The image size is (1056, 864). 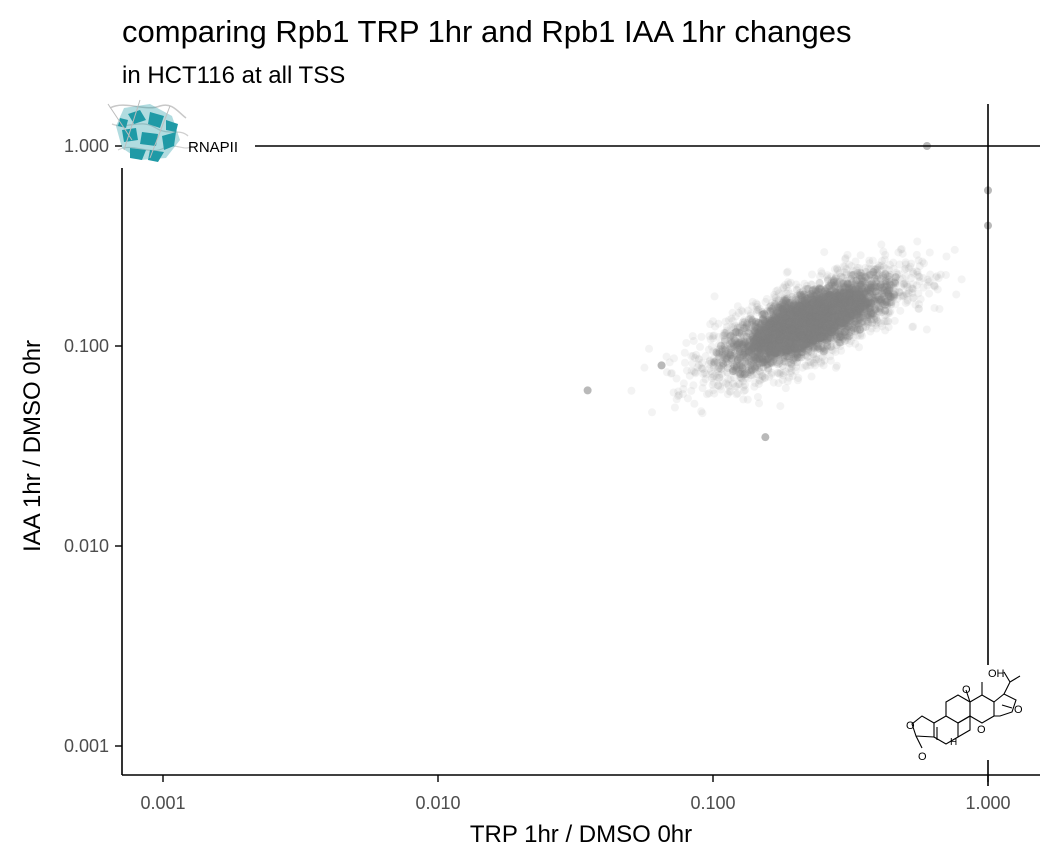 What do you see at coordinates (712, 803) in the screenshot?
I see `x-tick-label: 0.100` at bounding box center [712, 803].